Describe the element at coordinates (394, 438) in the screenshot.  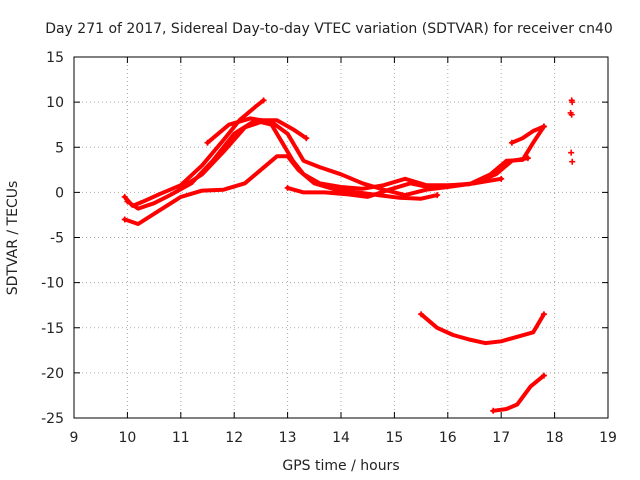
I see `x-tick-label: 15` at that location.